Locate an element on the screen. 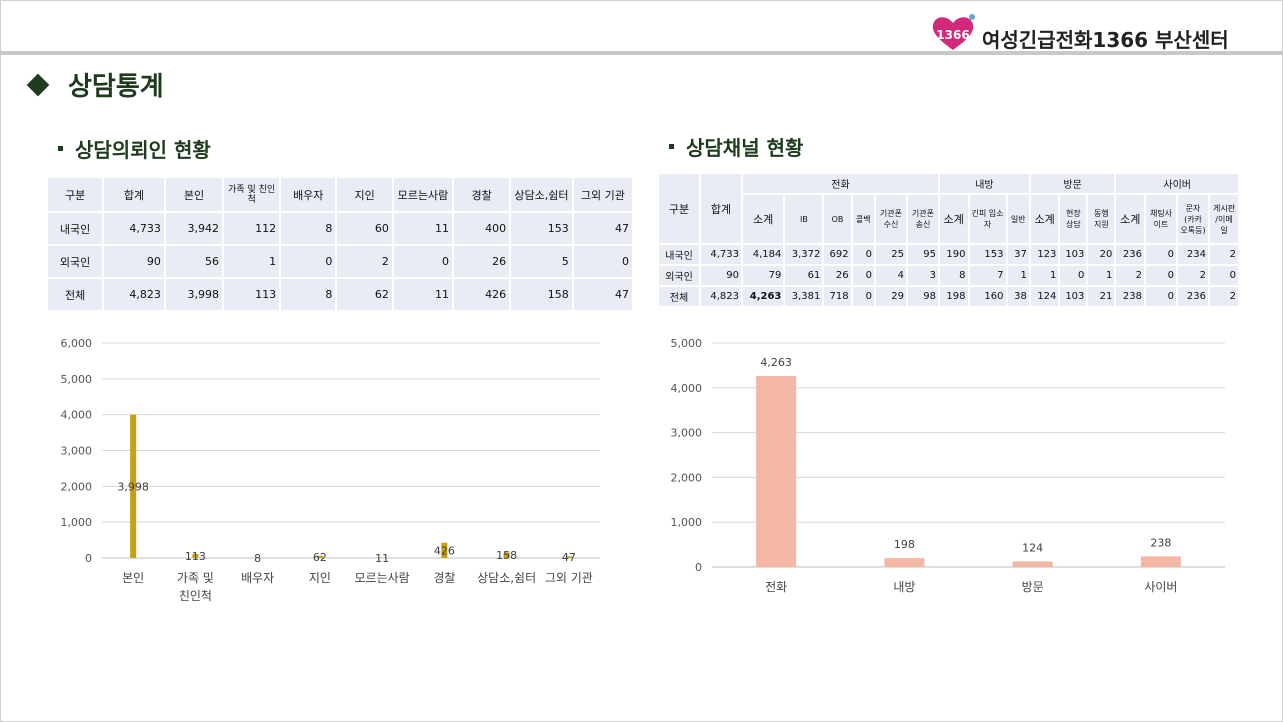 The image size is (1283, 722). table-row: 외국인 90 56 1 0 2 0 26 5 0 is located at coordinates (340, 261).